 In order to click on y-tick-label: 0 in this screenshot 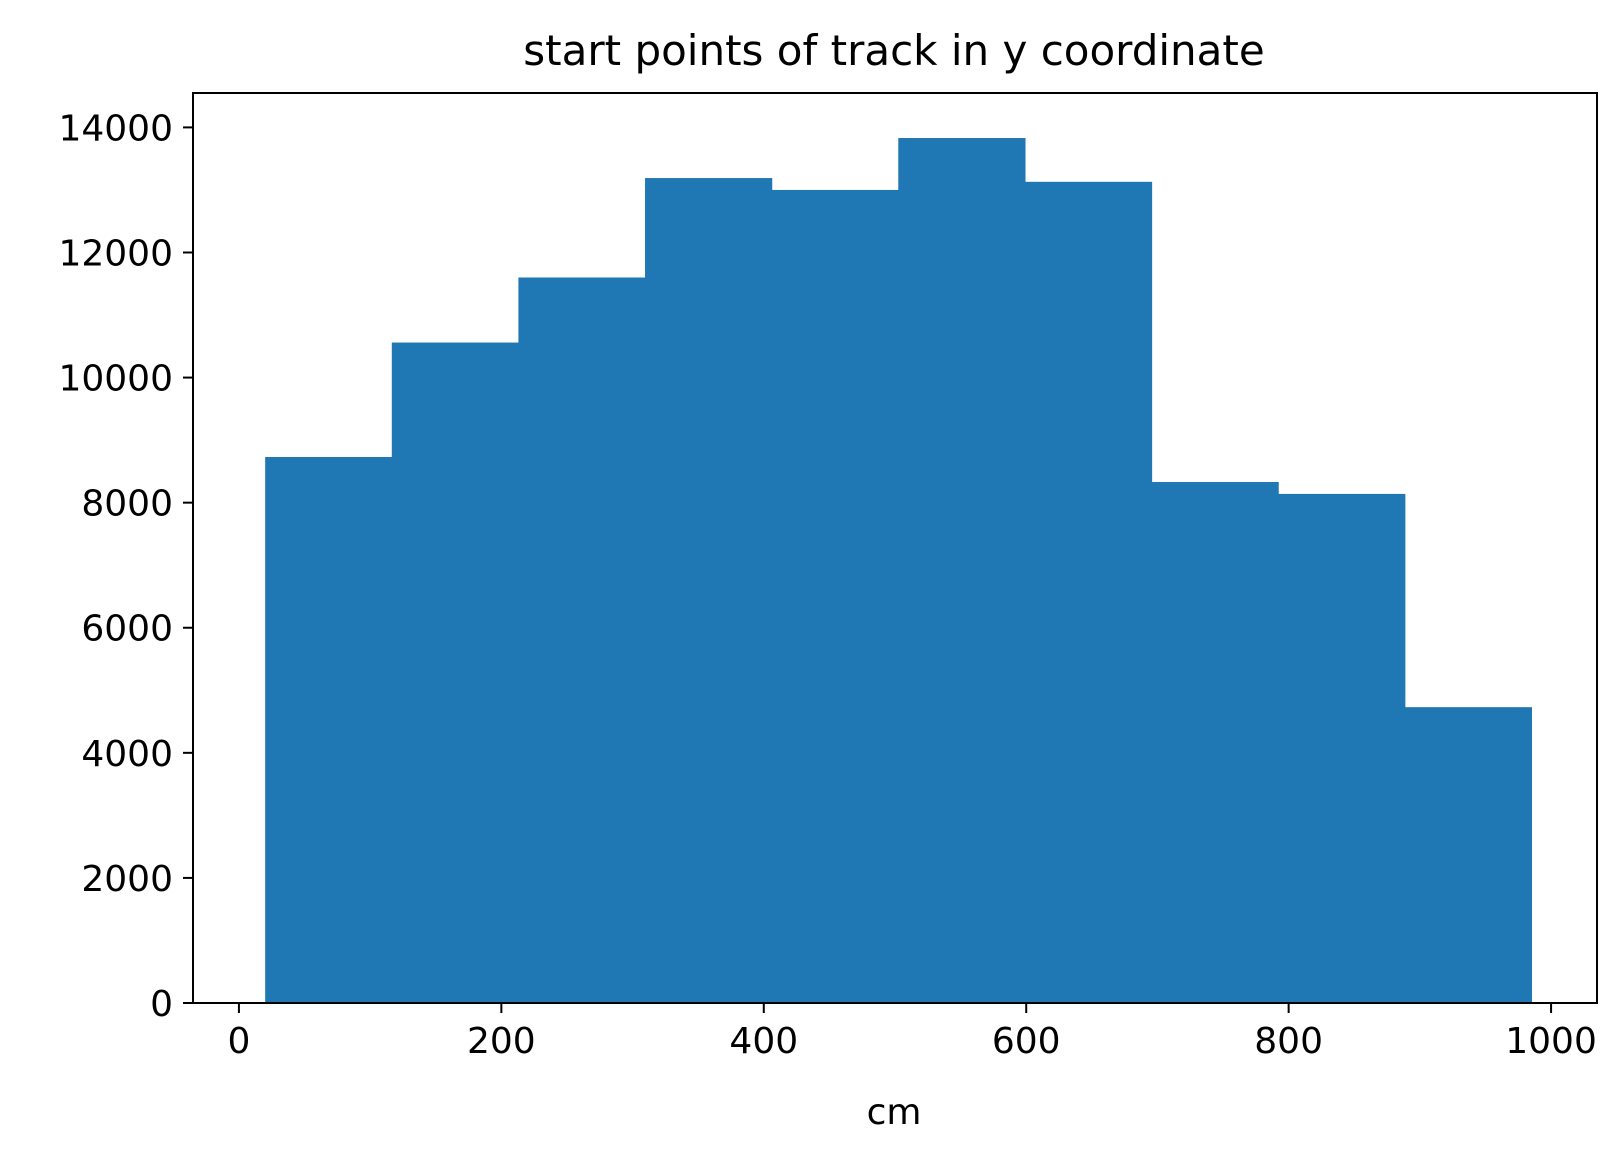, I will do `click(161, 1004)`.